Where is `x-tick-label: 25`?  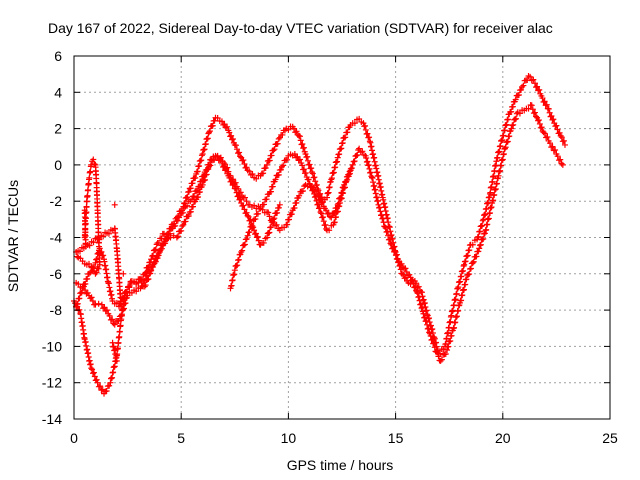 x-tick-label: 25 is located at coordinates (610, 438).